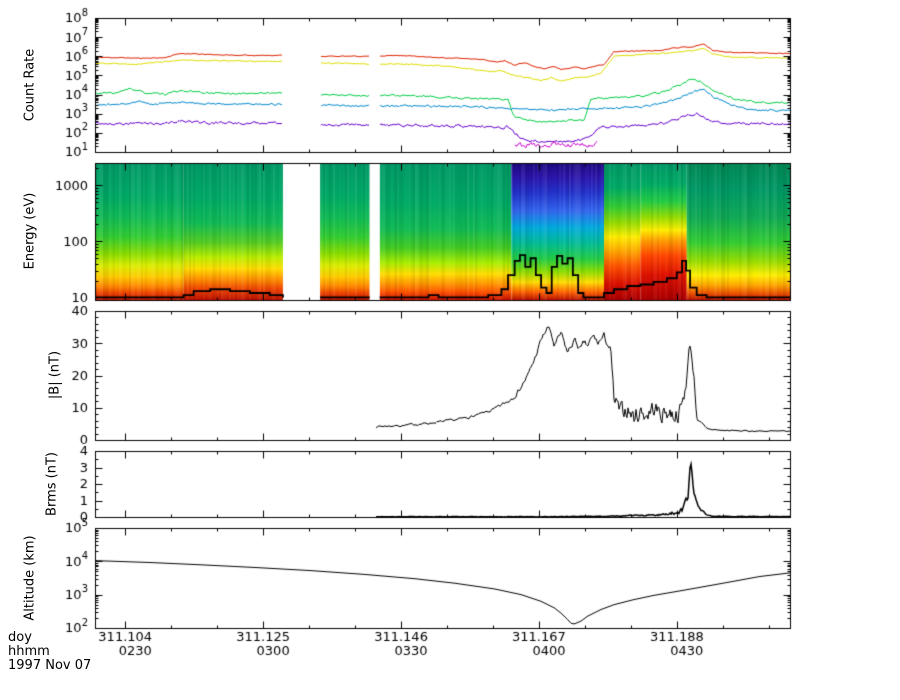 This screenshot has width=900, height=700. I want to click on y-axis-title-altitude-text: Altitude (km), so click(30, 578).